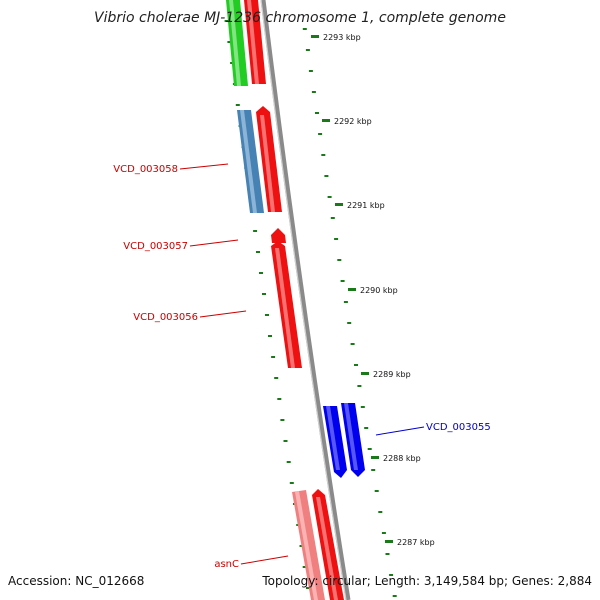 Image resolution: width=600 pixels, height=600 pixels. Describe the element at coordinates (237, 43) in the screenshot. I see `feature-green-top` at that location.